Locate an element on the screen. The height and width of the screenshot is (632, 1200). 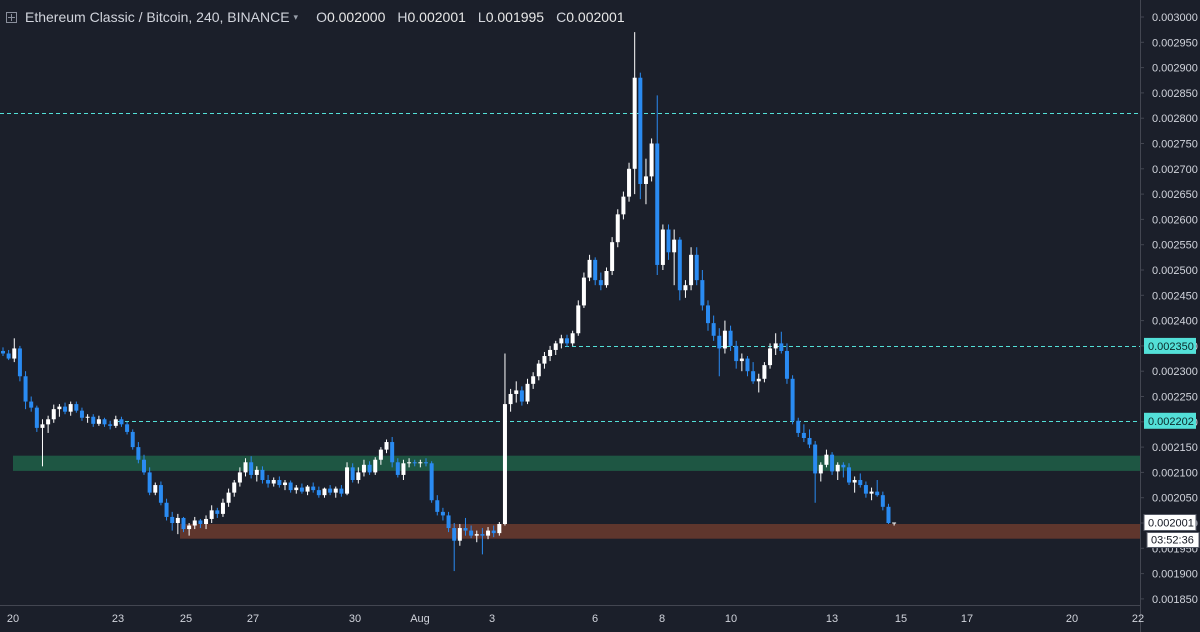
y-tick-label: 0.002500 is located at coordinates (1175, 271).